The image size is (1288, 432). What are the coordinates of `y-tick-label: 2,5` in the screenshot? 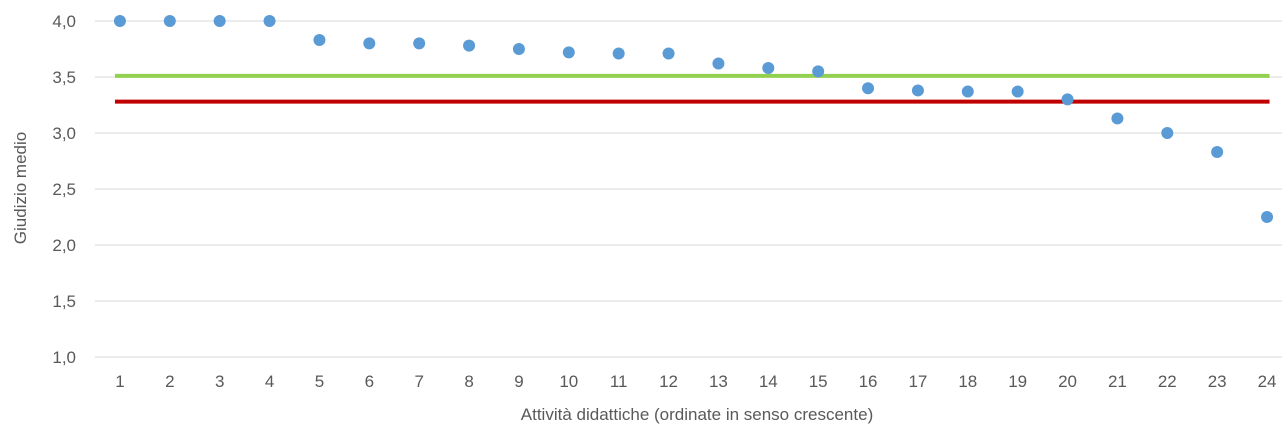 It's located at (64, 189).